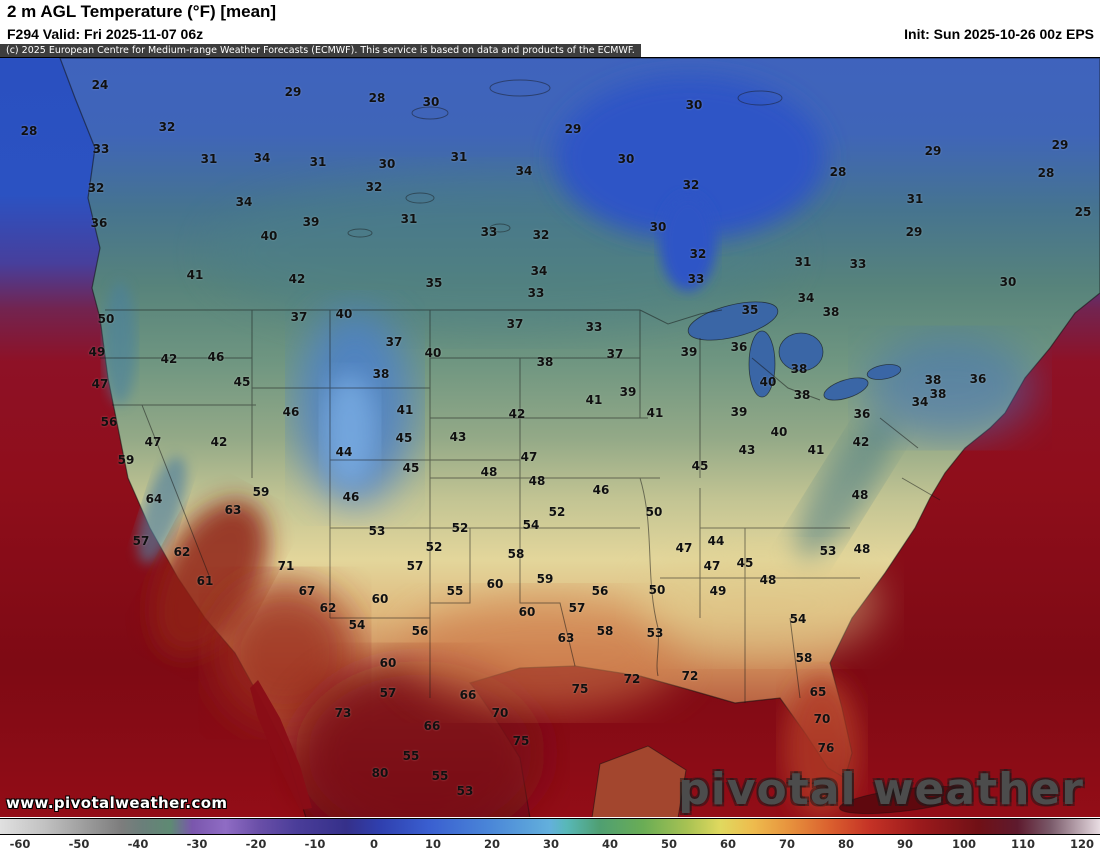 The image size is (1100, 851). I want to click on temp-label: 76, so click(826, 748).